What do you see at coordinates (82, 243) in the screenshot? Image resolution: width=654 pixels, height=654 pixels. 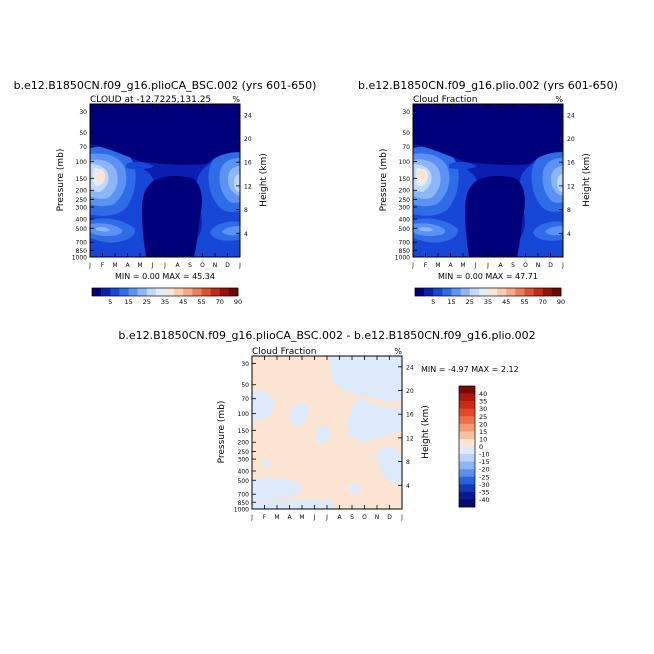 I see `panel-a-pressure-tick-label: 700` at bounding box center [82, 243].